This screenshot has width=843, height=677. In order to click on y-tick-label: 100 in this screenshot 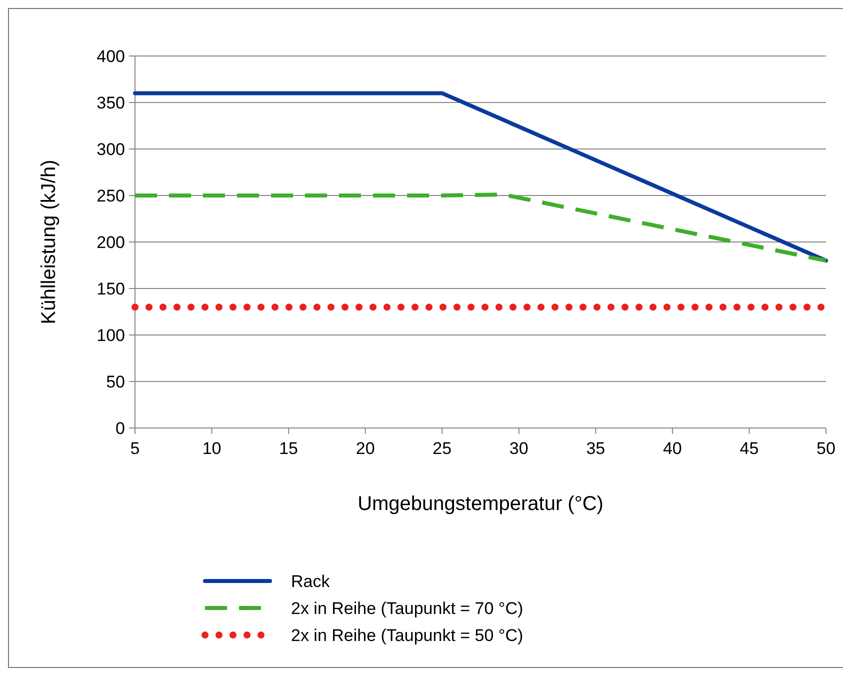, I will do `click(110, 335)`.